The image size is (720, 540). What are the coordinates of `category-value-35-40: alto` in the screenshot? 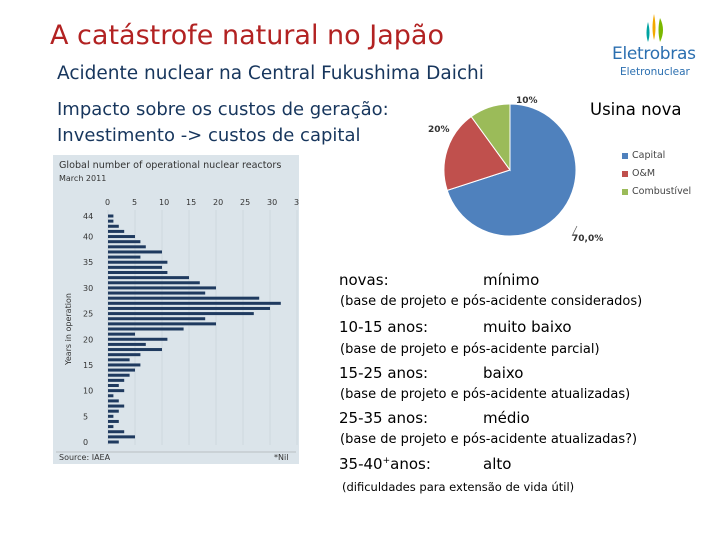 It's located at (497, 464).